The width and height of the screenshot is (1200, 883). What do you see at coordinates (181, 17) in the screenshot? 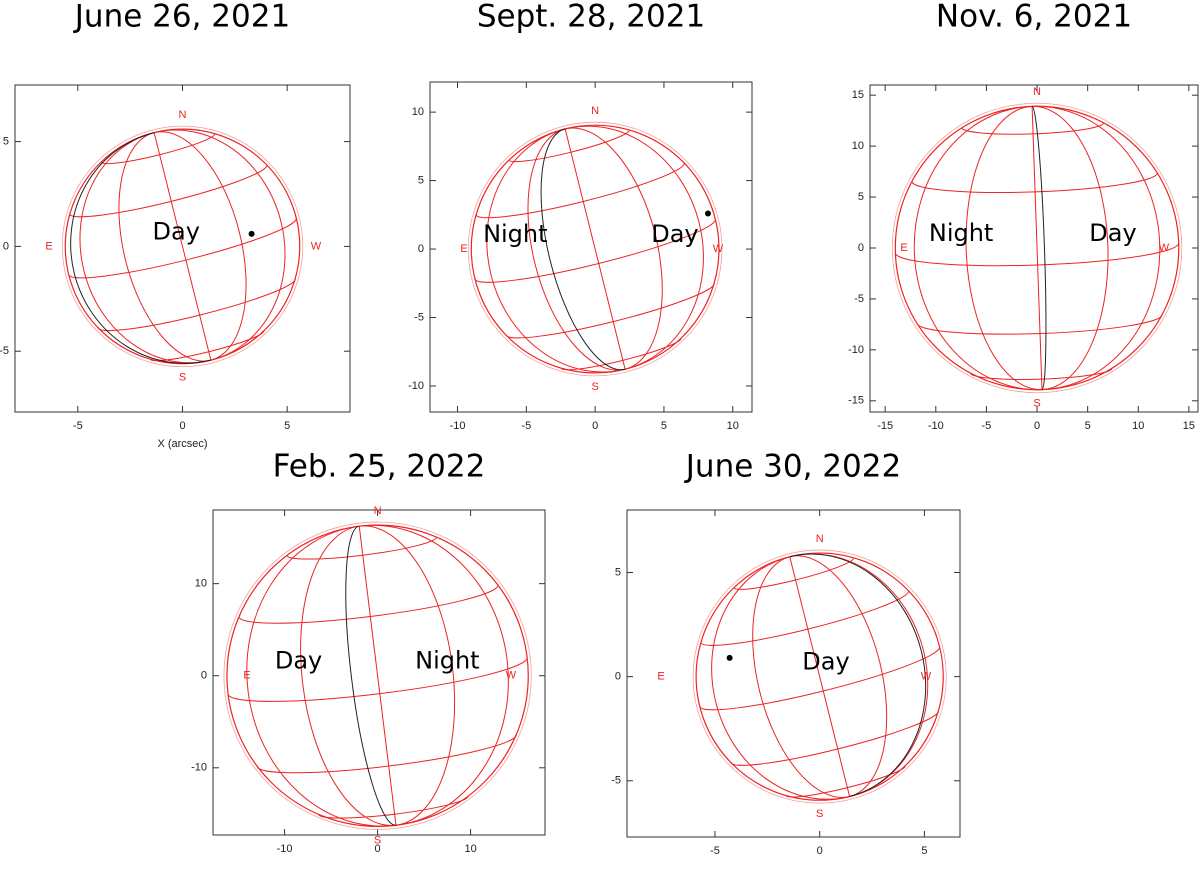
I see `panel-title: June 26, 2021` at bounding box center [181, 17].